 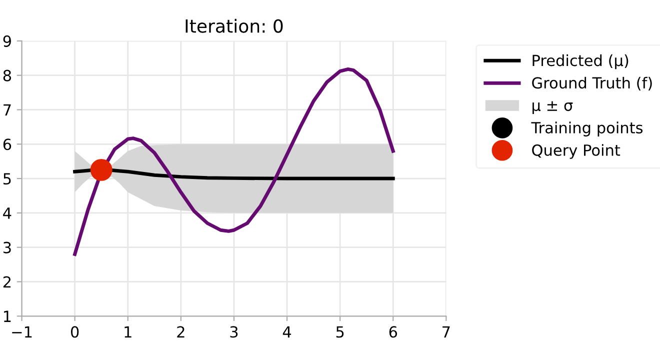 What do you see at coordinates (580, 62) in the screenshot?
I see `legend-label: Predicted (μ)` at bounding box center [580, 62].